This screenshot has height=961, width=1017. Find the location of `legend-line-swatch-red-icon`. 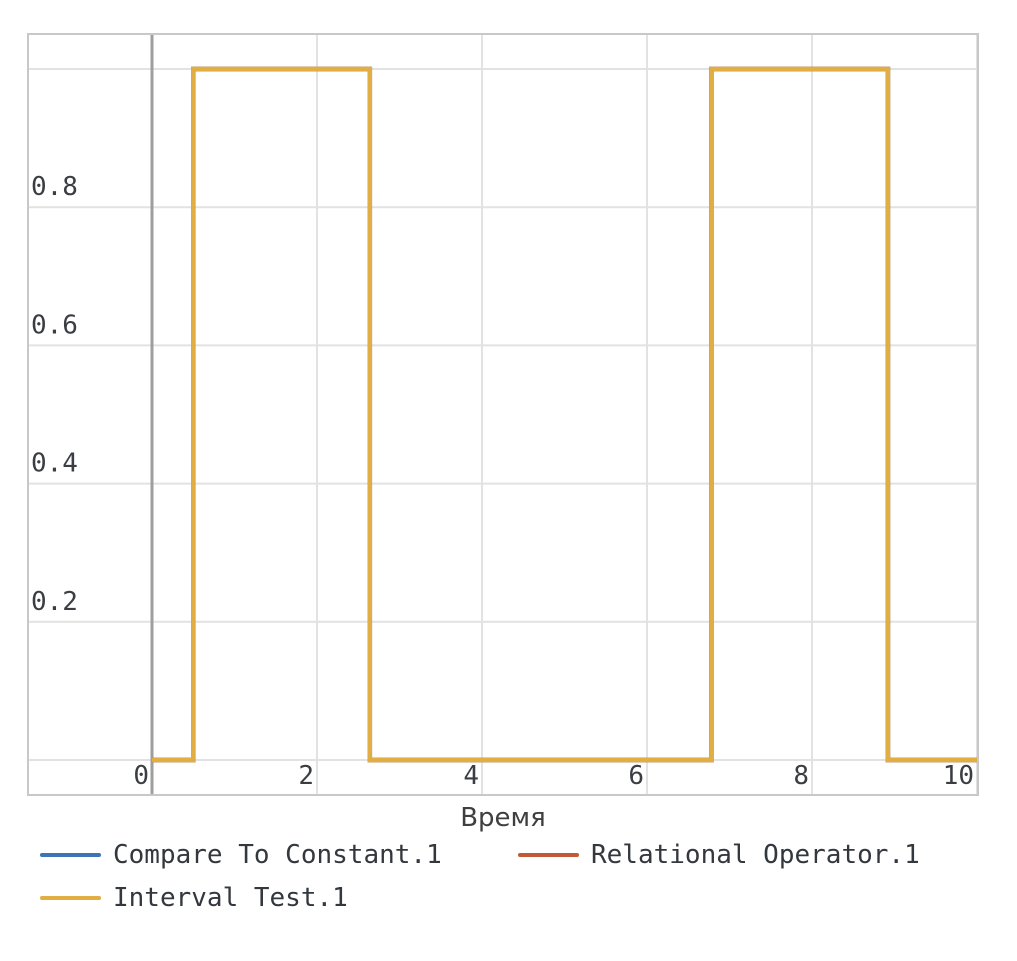

legend-line-swatch-red-icon is located at coordinates (548, 855).